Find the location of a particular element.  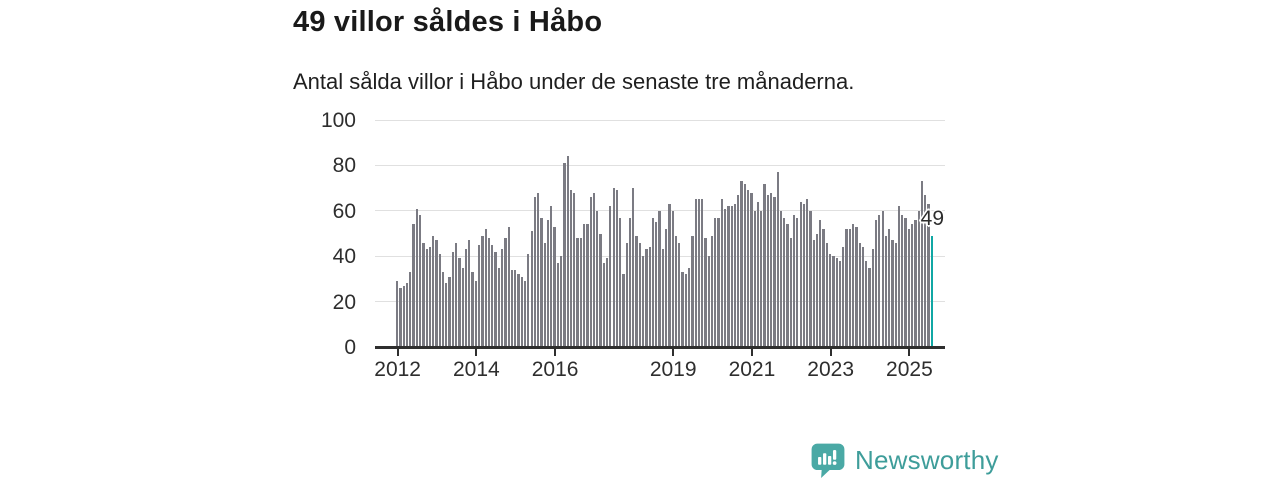

x-axis-label-2016: 2016 is located at coordinates (555, 369).